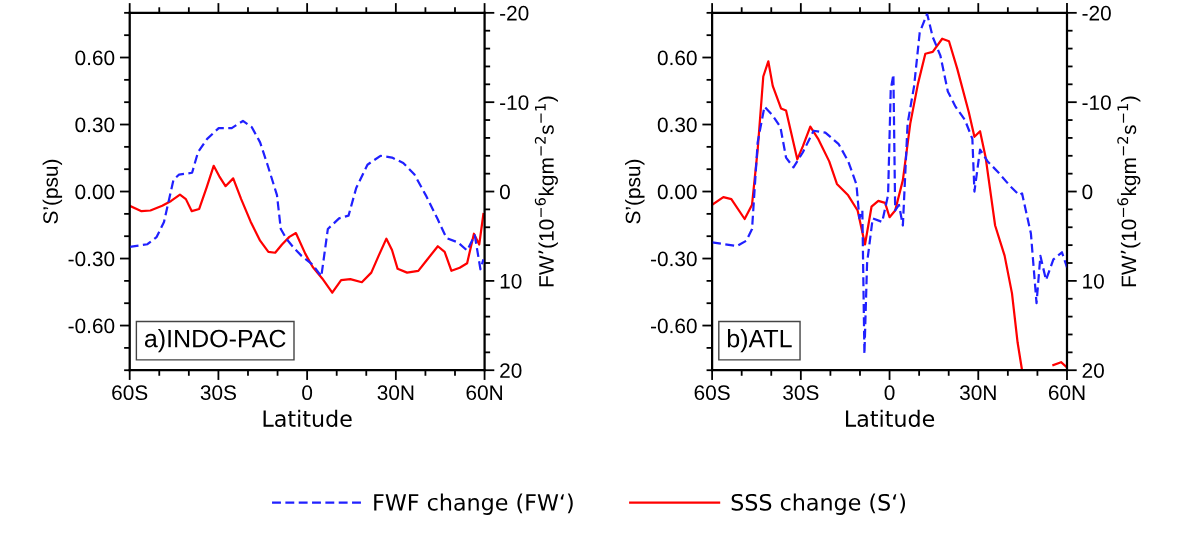  What do you see at coordinates (215, 341) in the screenshot?
I see `annotation: a)INDO-PAC` at bounding box center [215, 341].